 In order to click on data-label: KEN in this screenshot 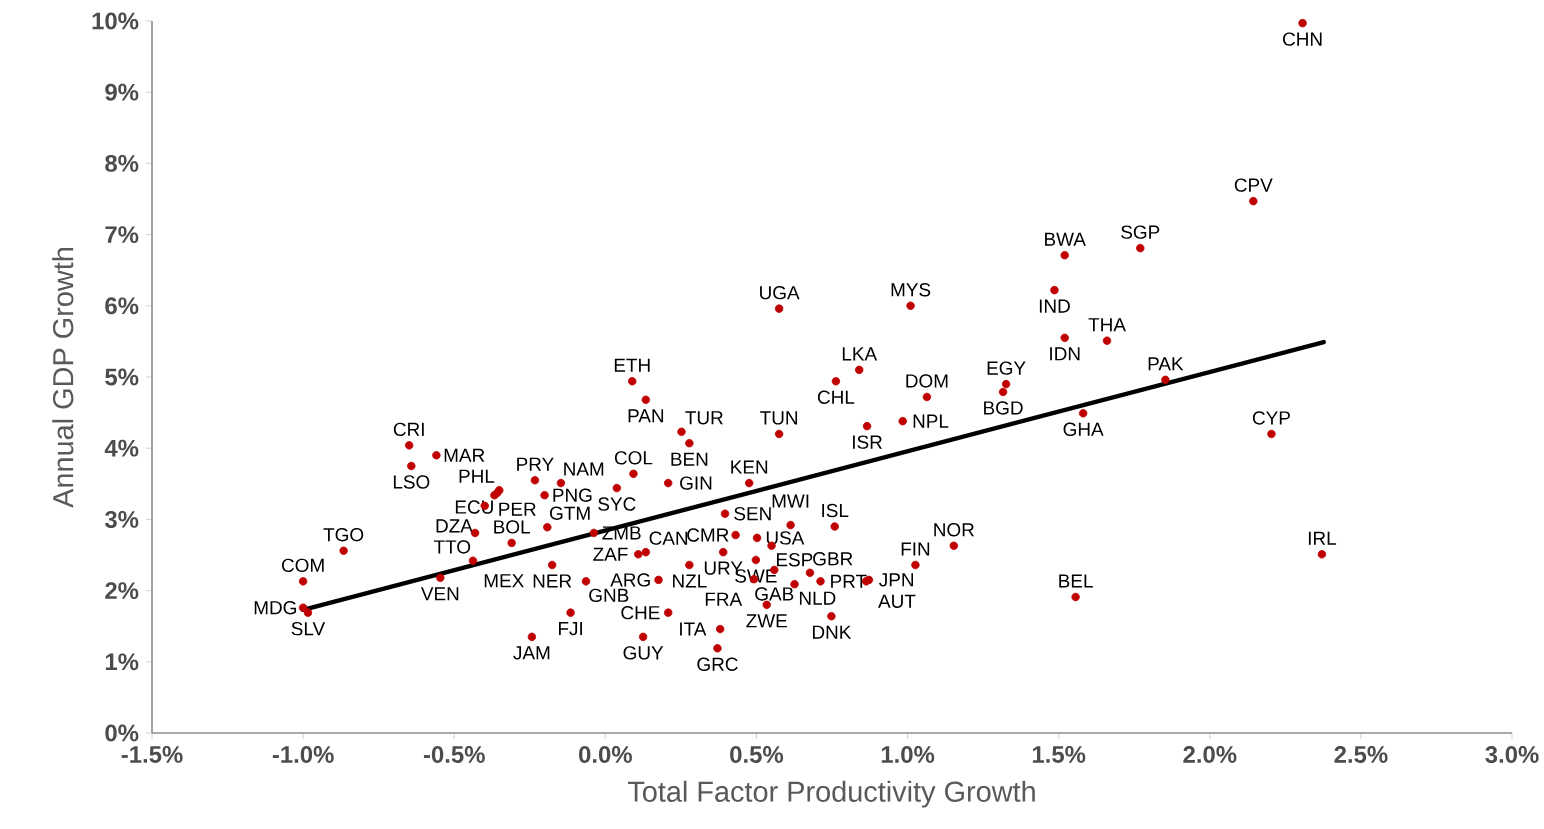, I will do `click(749, 467)`.